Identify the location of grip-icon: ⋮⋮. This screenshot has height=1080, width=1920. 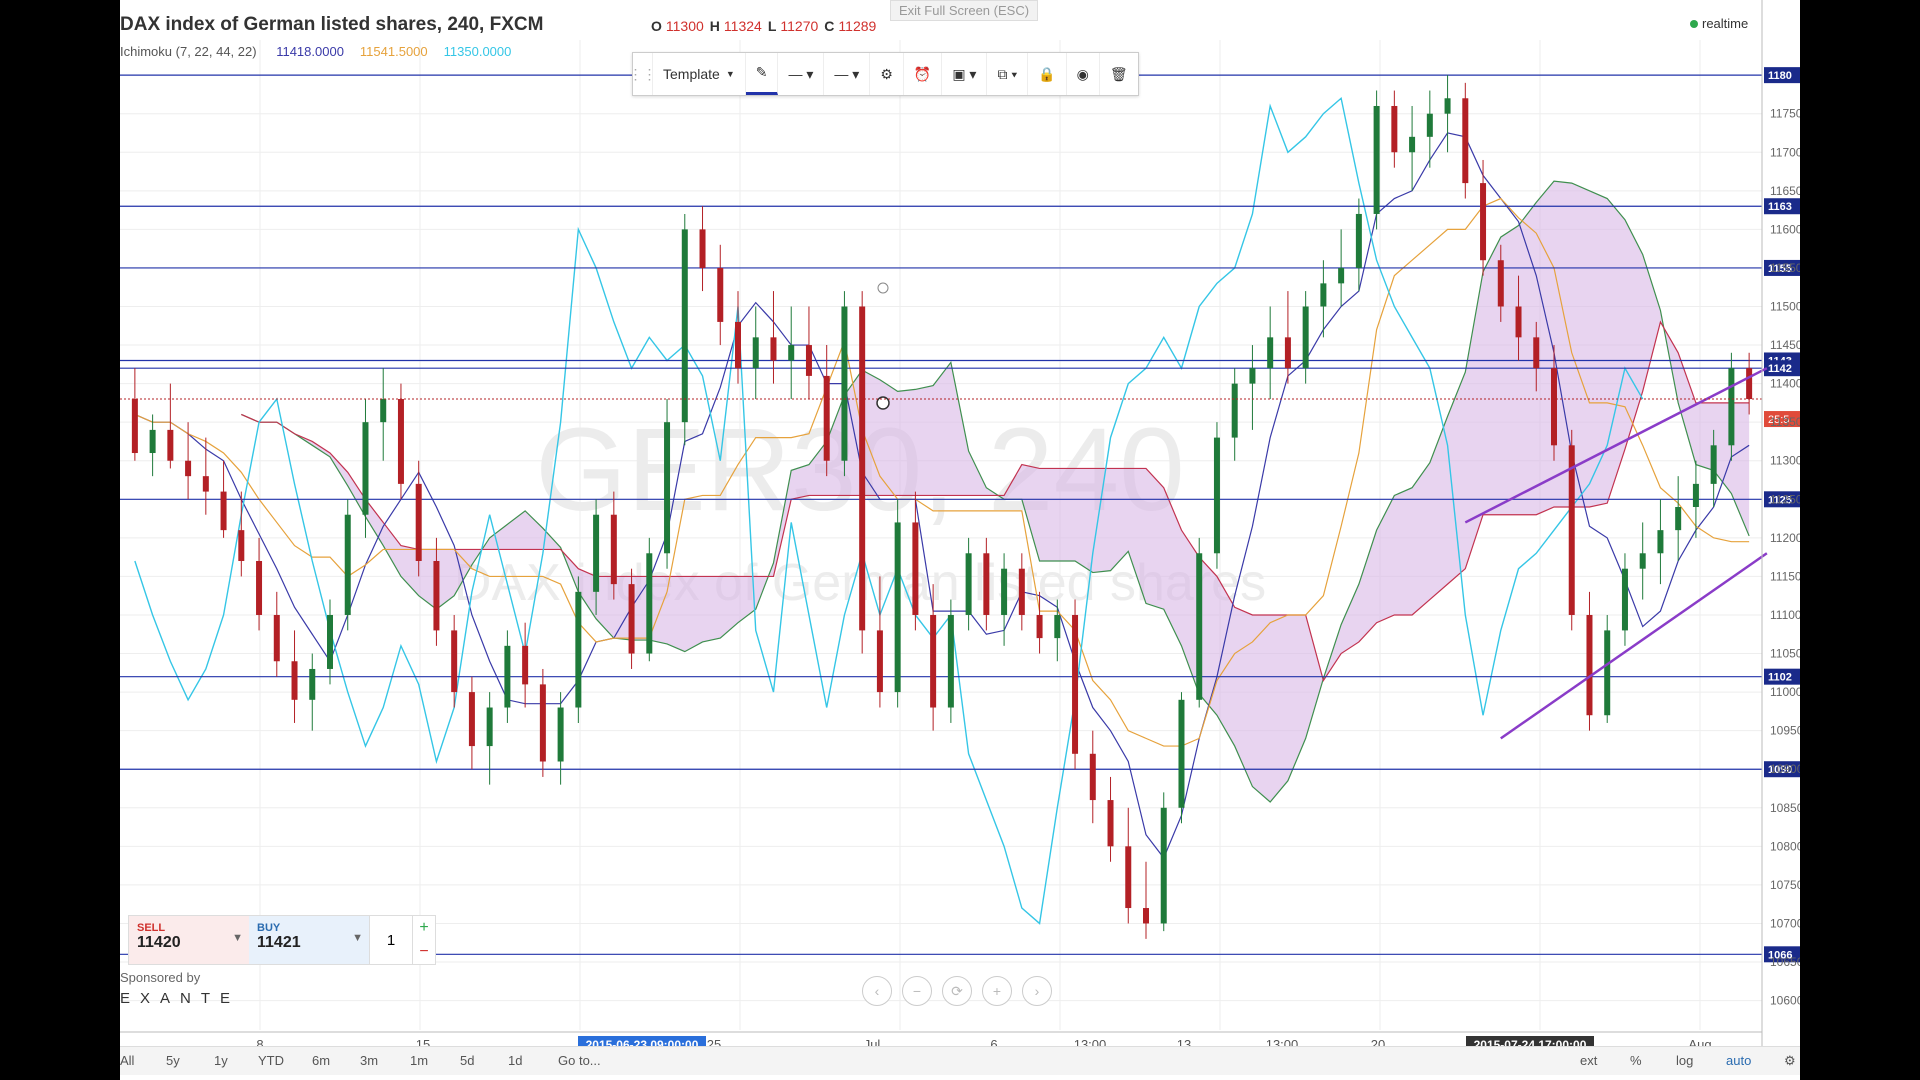
(643, 74).